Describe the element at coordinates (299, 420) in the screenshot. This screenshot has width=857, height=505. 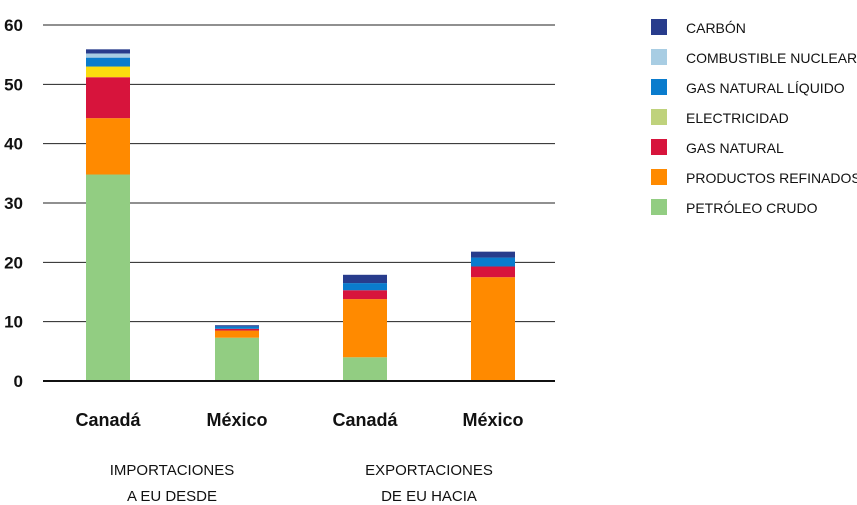
I see `category-labels: Canadá México Canadá México` at that location.